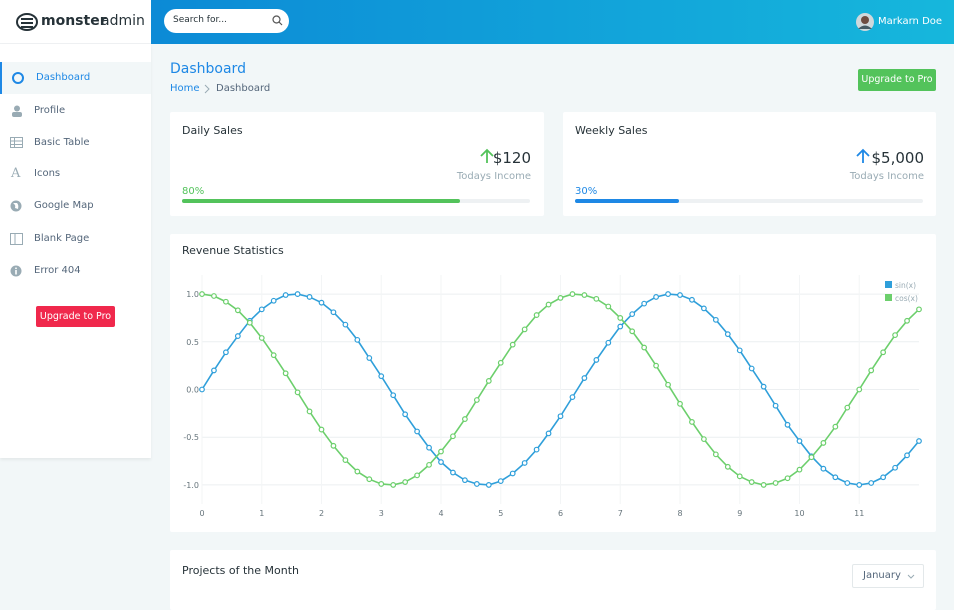  What do you see at coordinates (611, 130) in the screenshot?
I see `card-title: Weekly Sales` at bounding box center [611, 130].